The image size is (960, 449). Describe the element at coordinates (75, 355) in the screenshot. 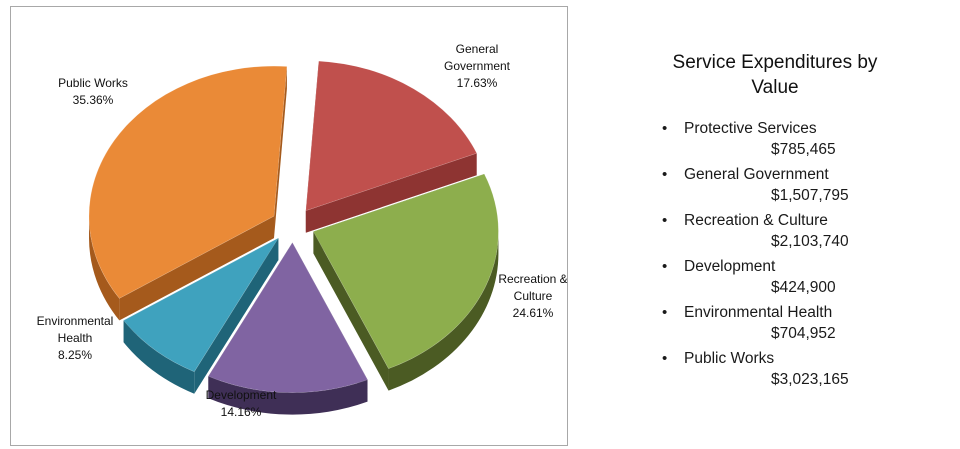

I see `slice-percent-label: 8.25%` at that location.